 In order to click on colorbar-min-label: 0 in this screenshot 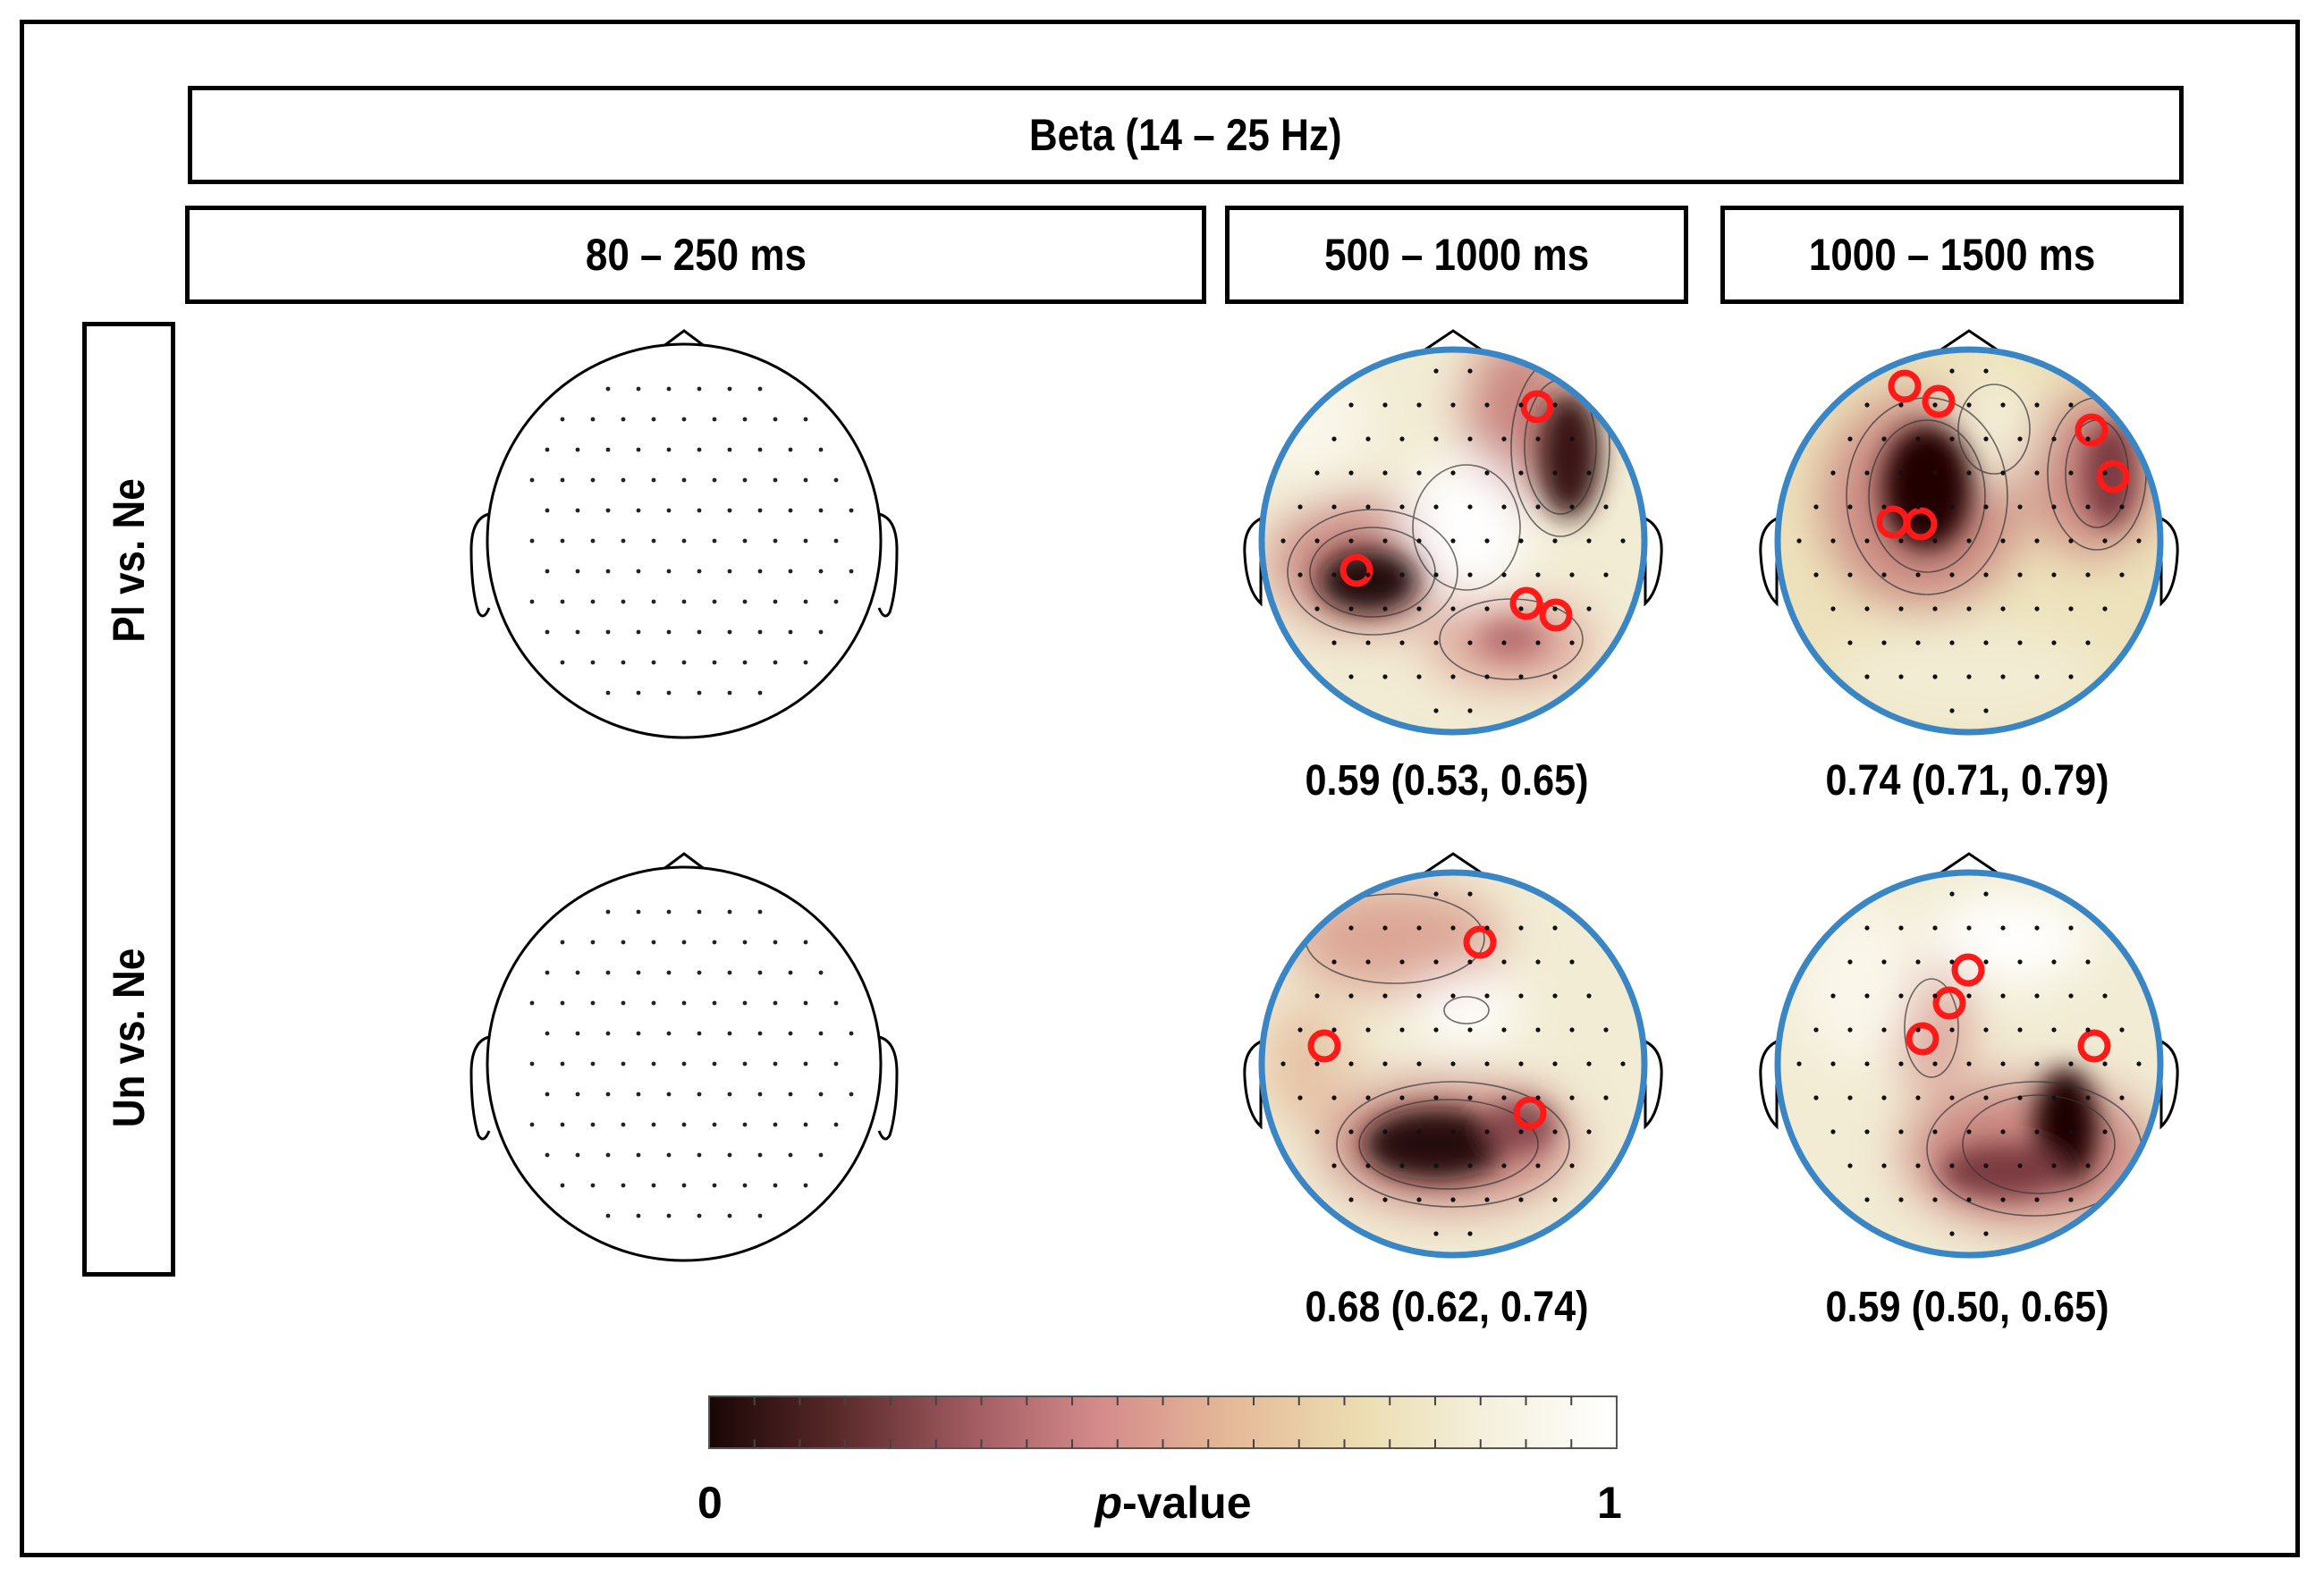, I will do `click(710, 1503)`.